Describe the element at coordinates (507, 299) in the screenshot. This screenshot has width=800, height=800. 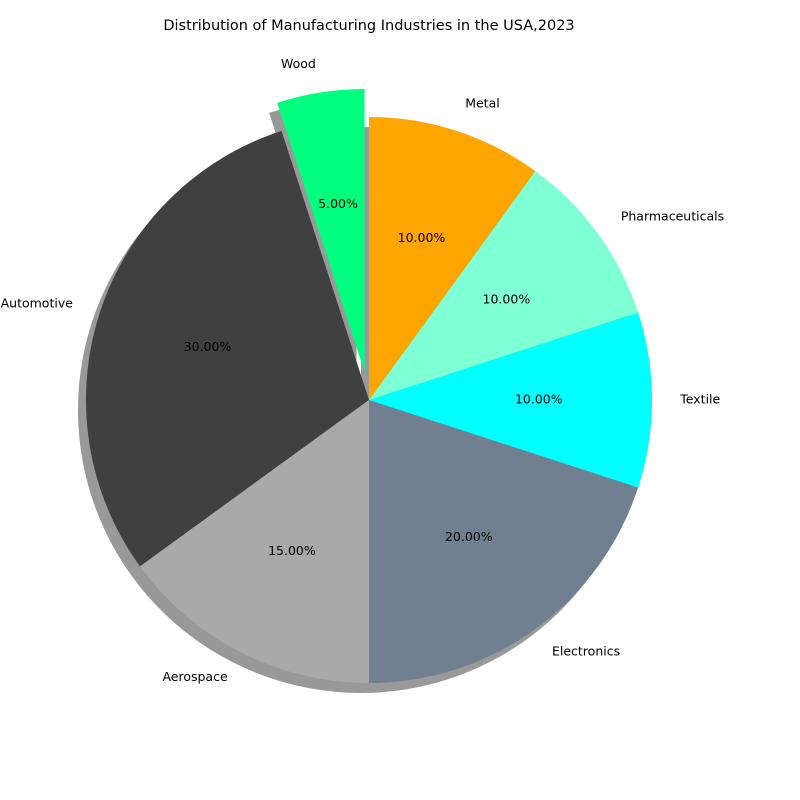
I see `slice-percent-pharmaceuticals: 10.00%` at that location.